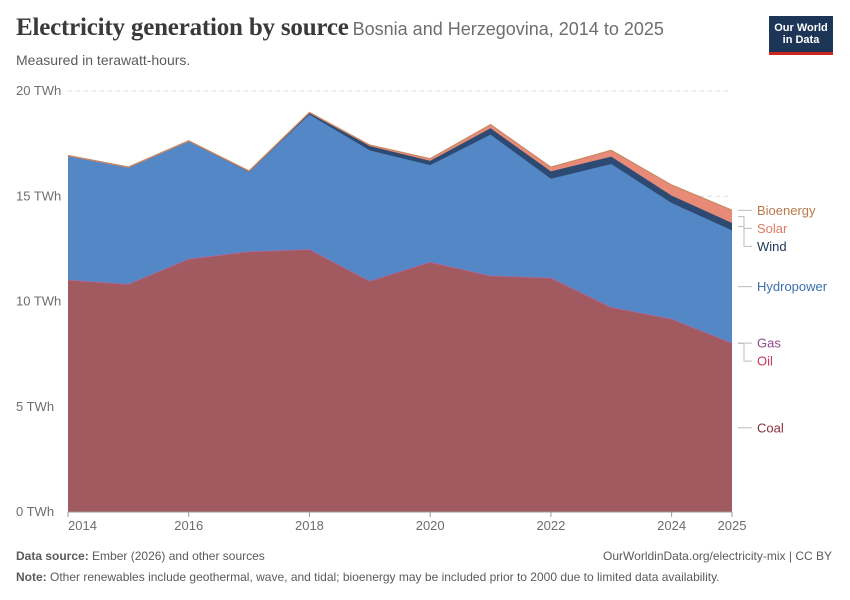 The image size is (850, 600). I want to click on note-label: Note:, so click(31, 577).